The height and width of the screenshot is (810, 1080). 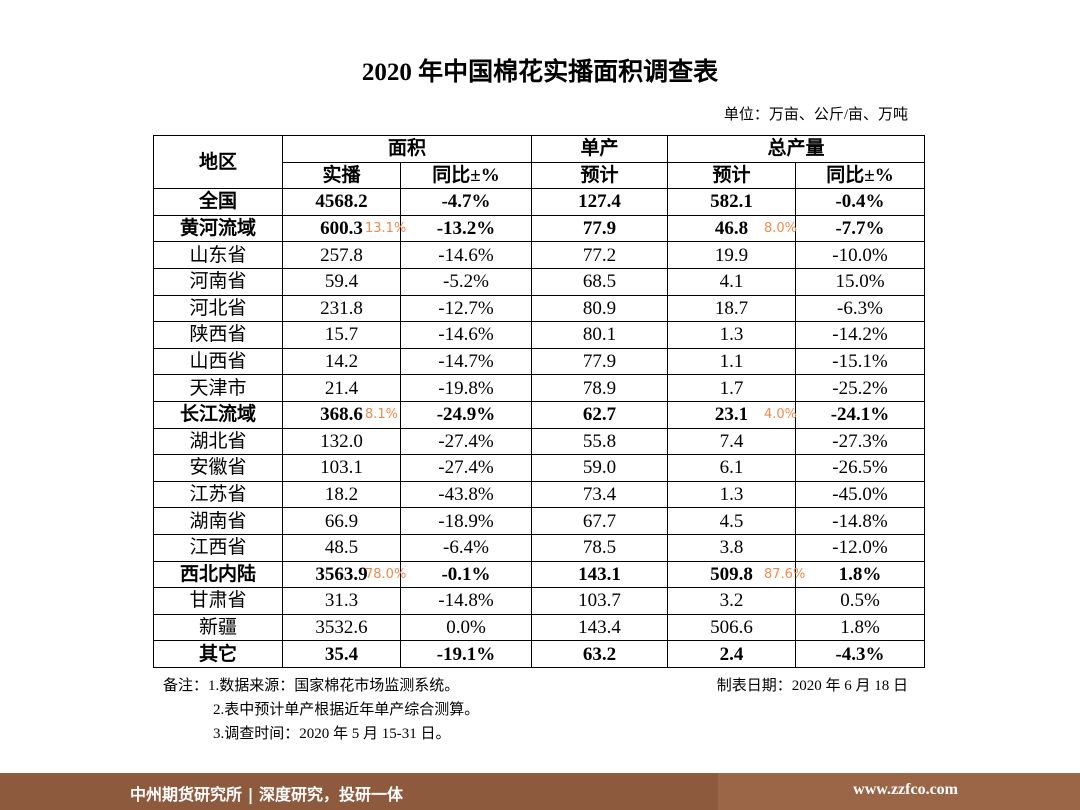 I want to click on output-share: 8.0%, so click(x=781, y=228).